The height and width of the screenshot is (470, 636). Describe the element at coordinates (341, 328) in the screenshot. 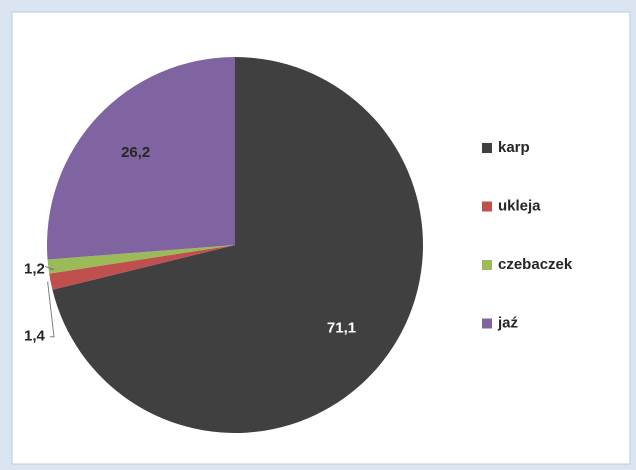

I see `data-label: 71,1` at that location.